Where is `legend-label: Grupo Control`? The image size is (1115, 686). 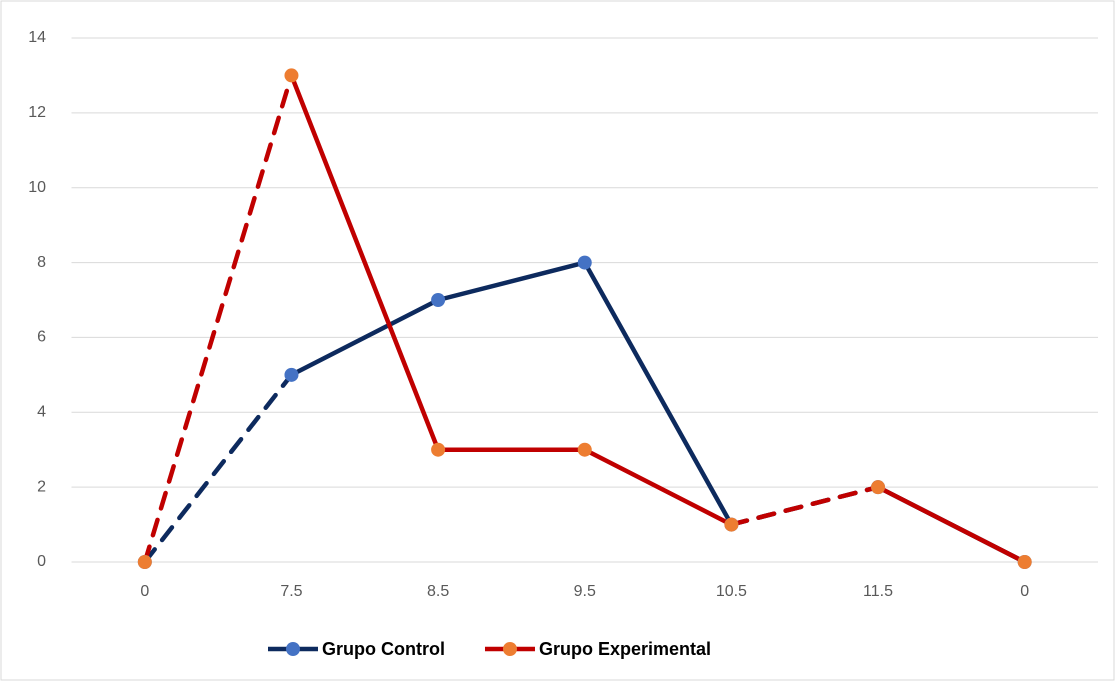
legend-label: Grupo Control is located at coordinates (383, 649).